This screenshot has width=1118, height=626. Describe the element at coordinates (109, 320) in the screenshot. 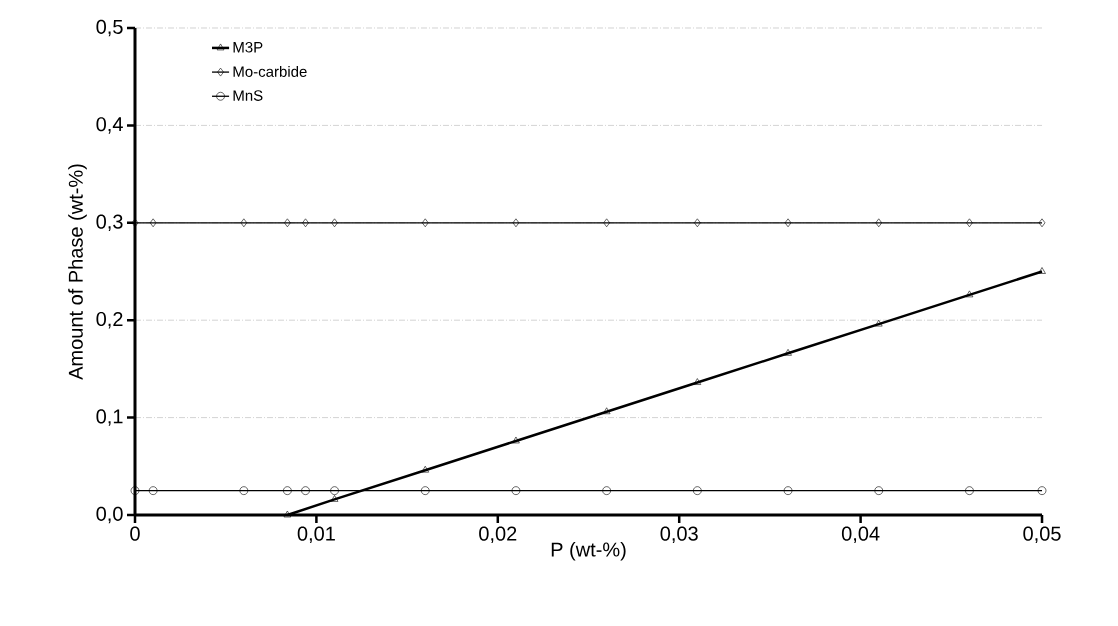

I see `y-tick-label: 0,2` at that location.